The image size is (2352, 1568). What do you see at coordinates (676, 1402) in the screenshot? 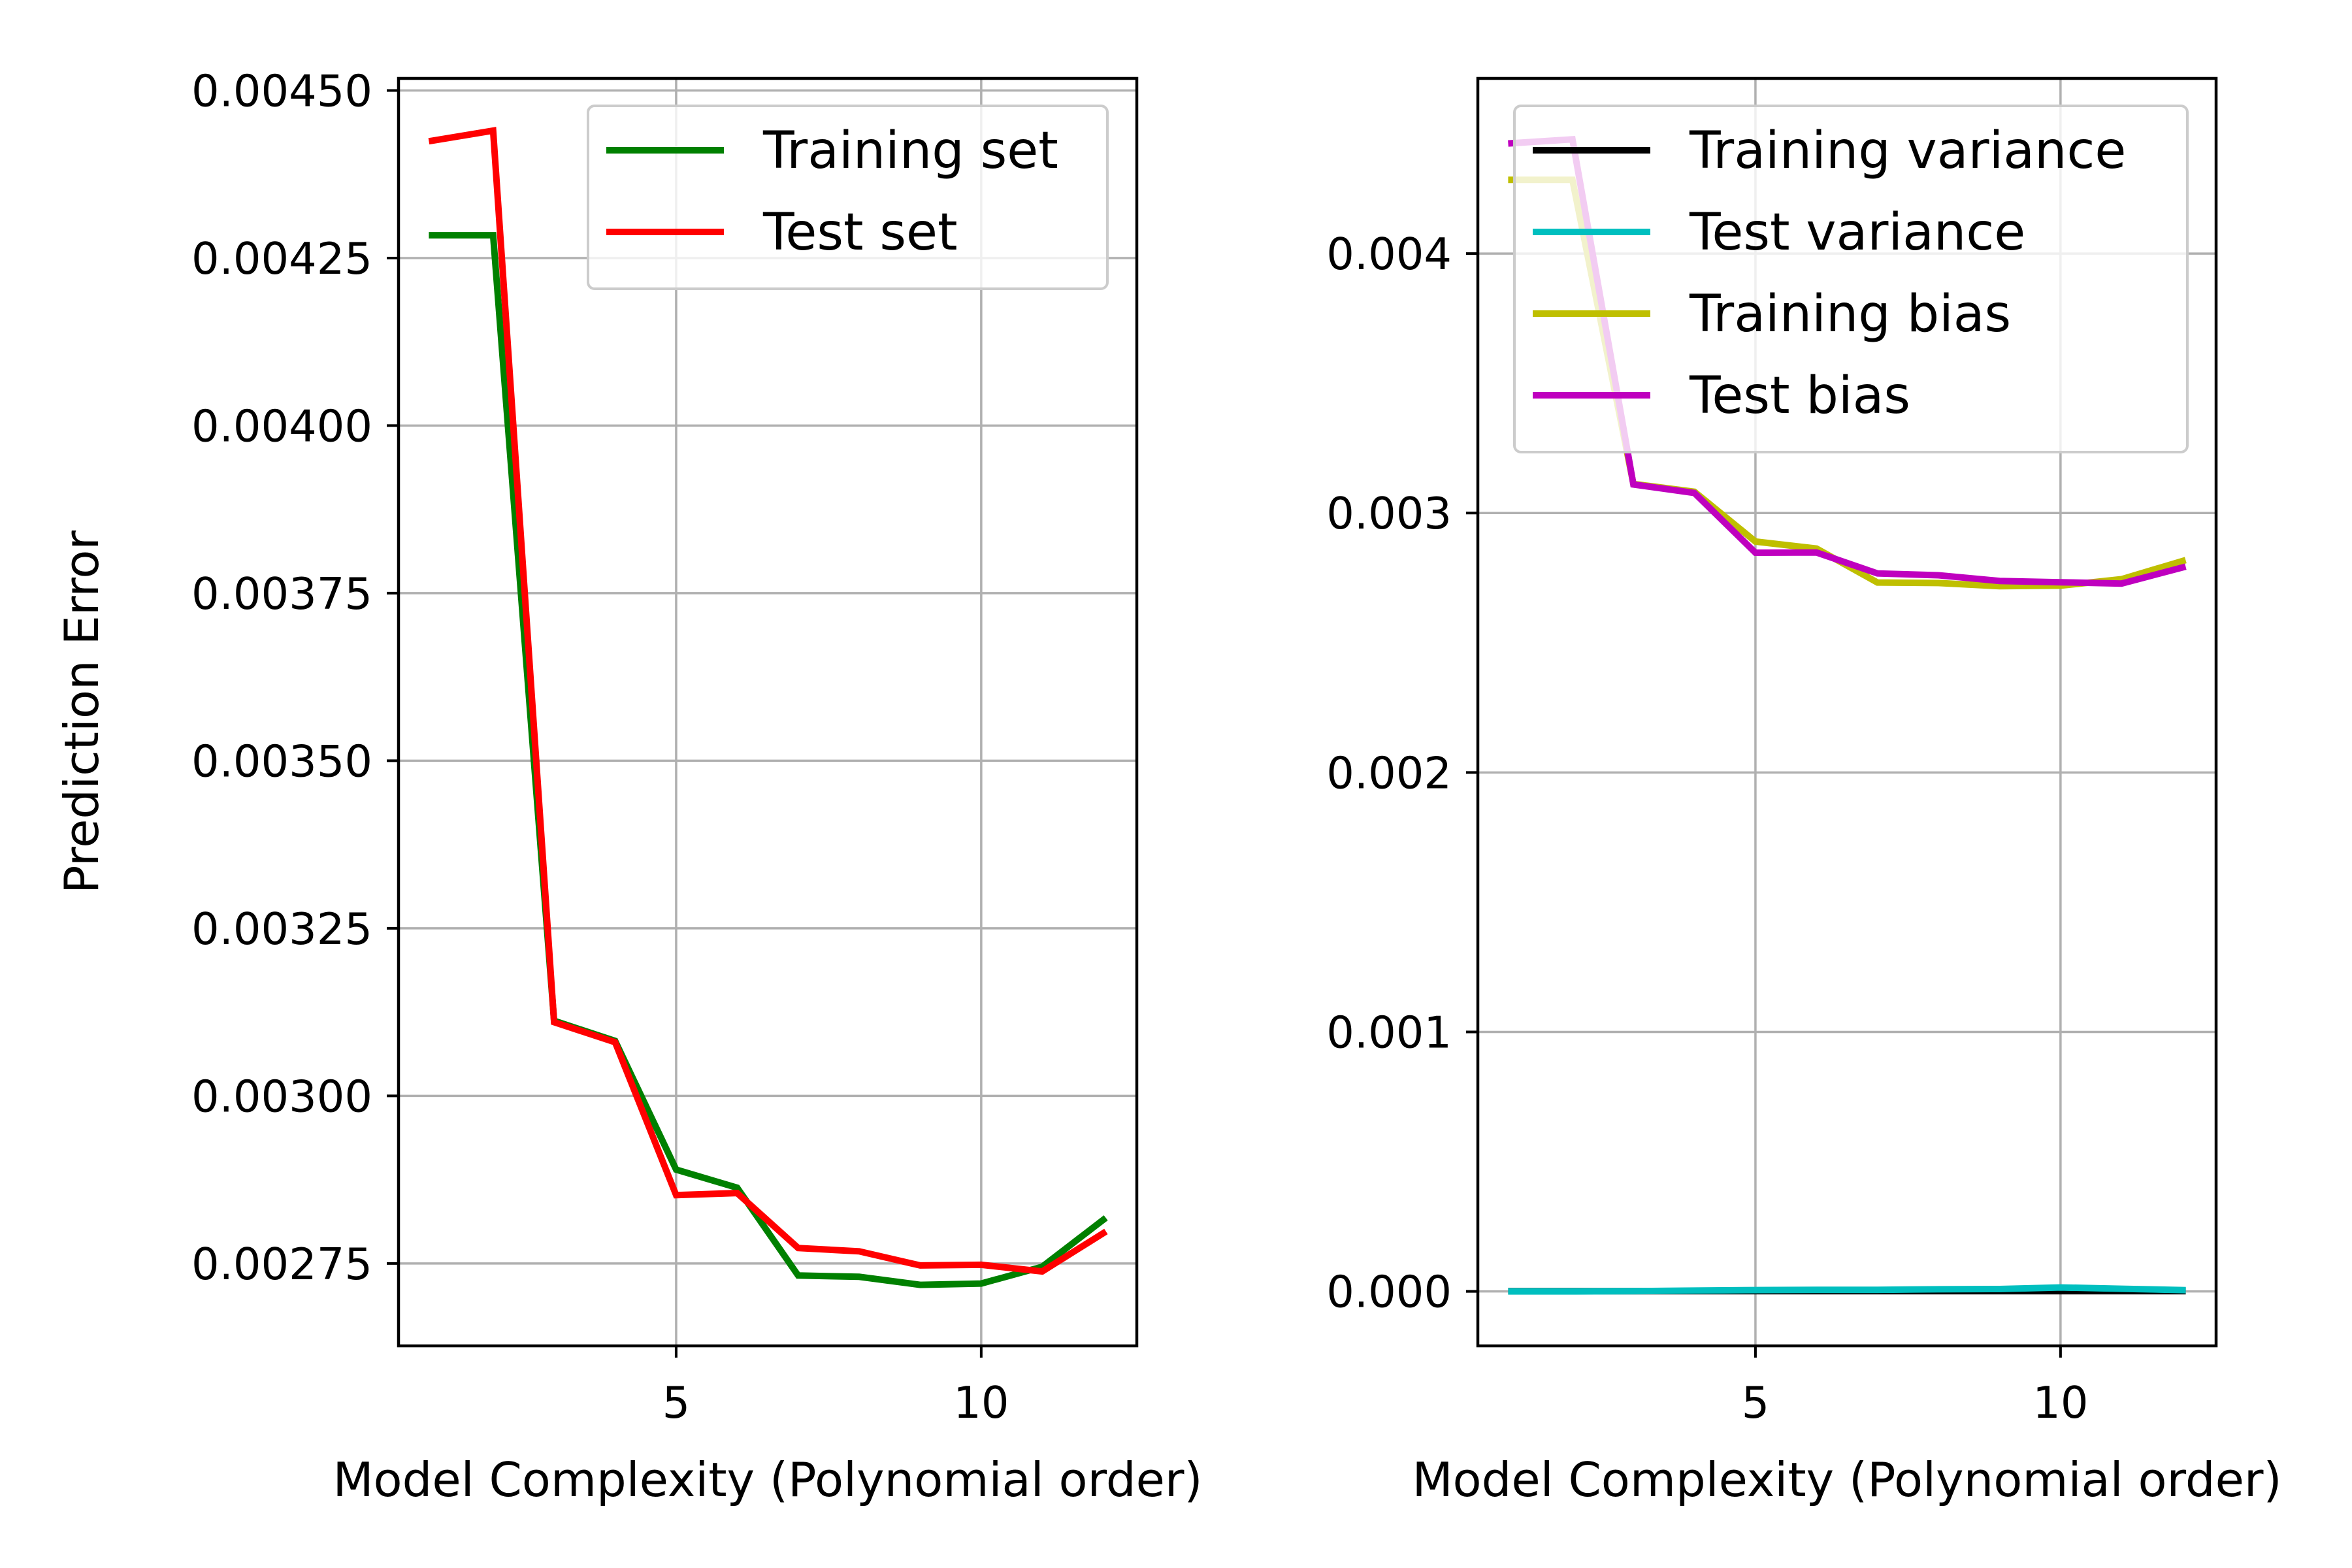
I see `left-x-tick-label: 5` at bounding box center [676, 1402].